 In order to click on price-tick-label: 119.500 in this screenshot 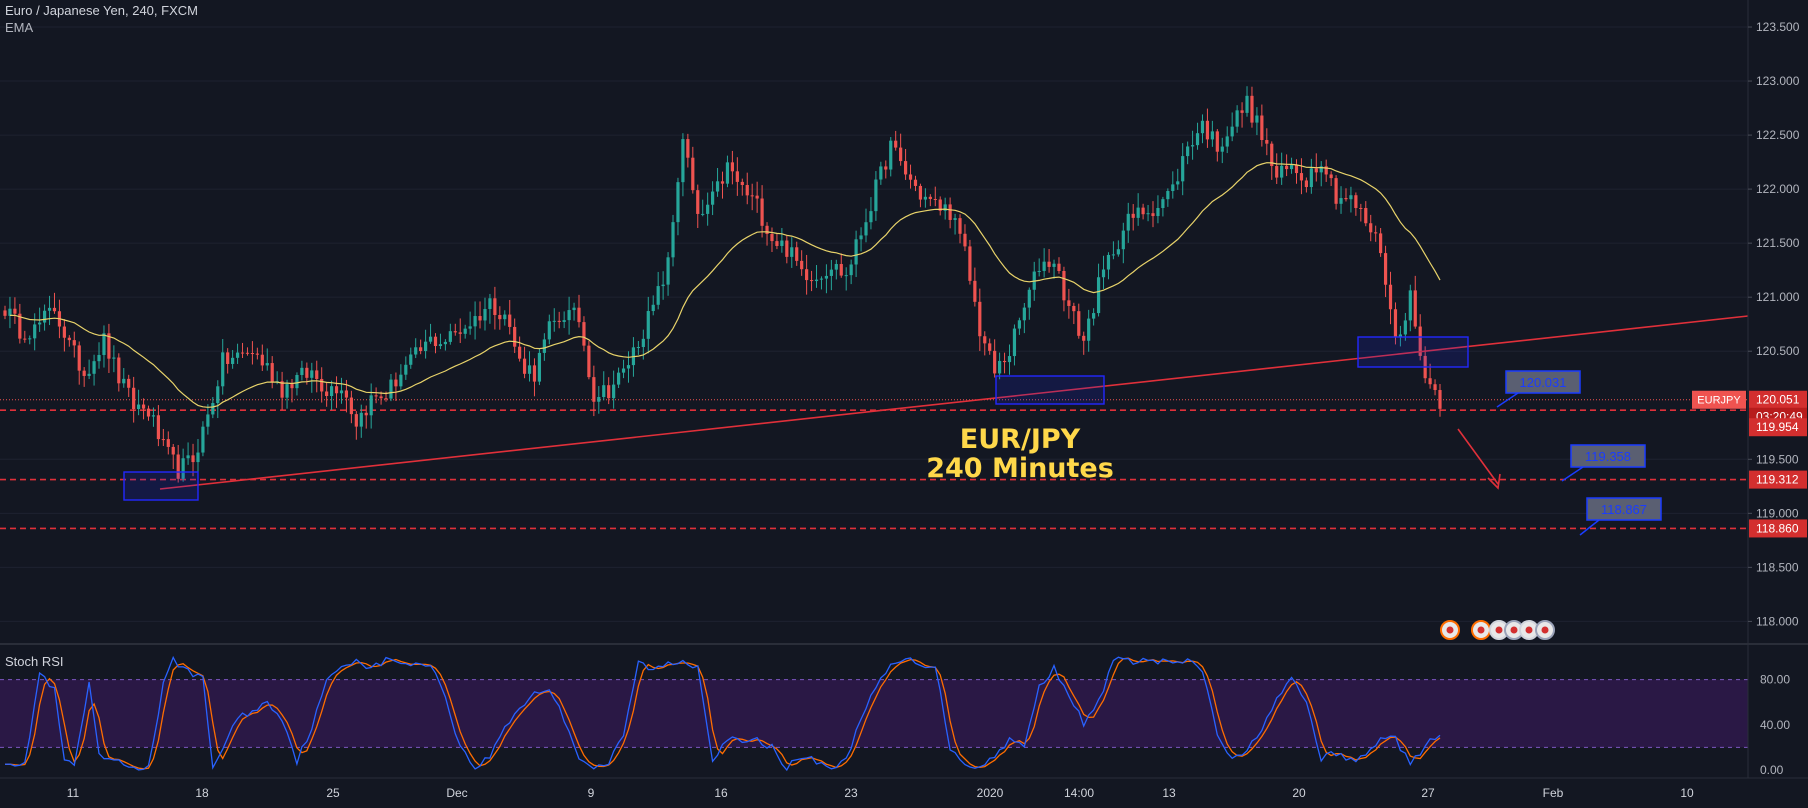, I will do `click(1777, 459)`.